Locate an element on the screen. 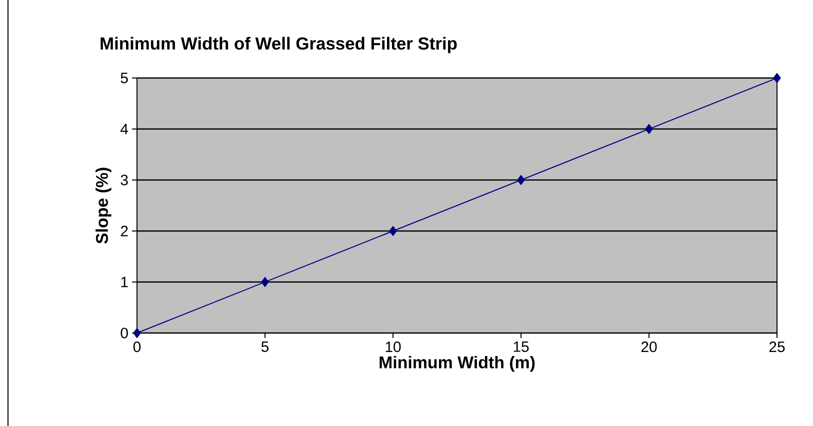  y-tick-label: 5 is located at coordinates (124, 78).